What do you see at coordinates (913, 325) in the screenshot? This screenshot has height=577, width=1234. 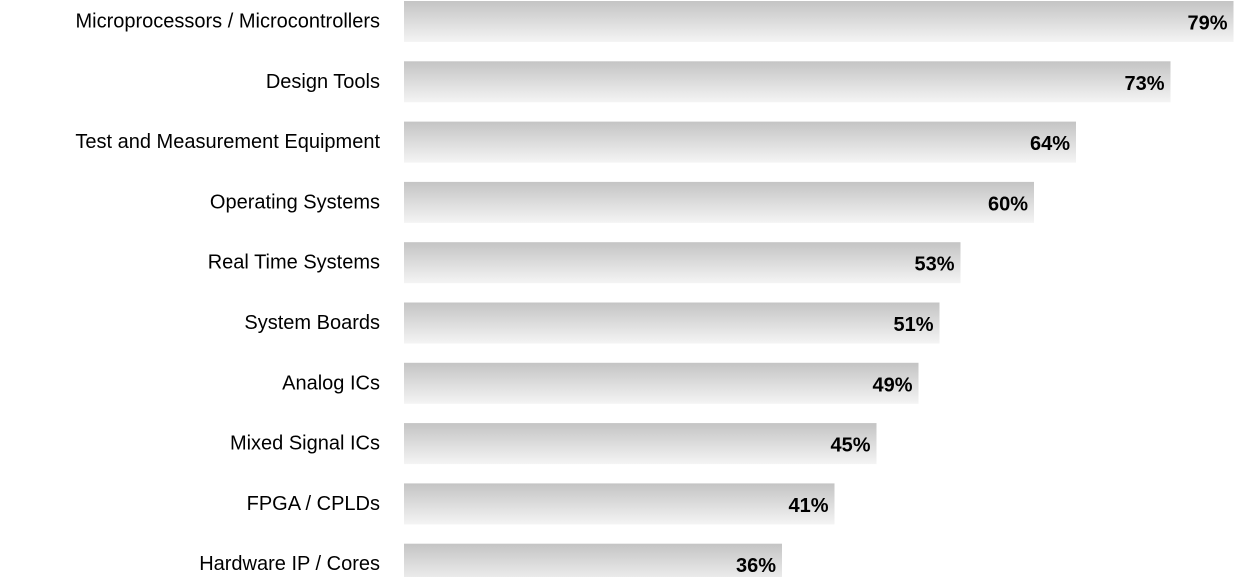 I see `value-label: 51%` at bounding box center [913, 325].